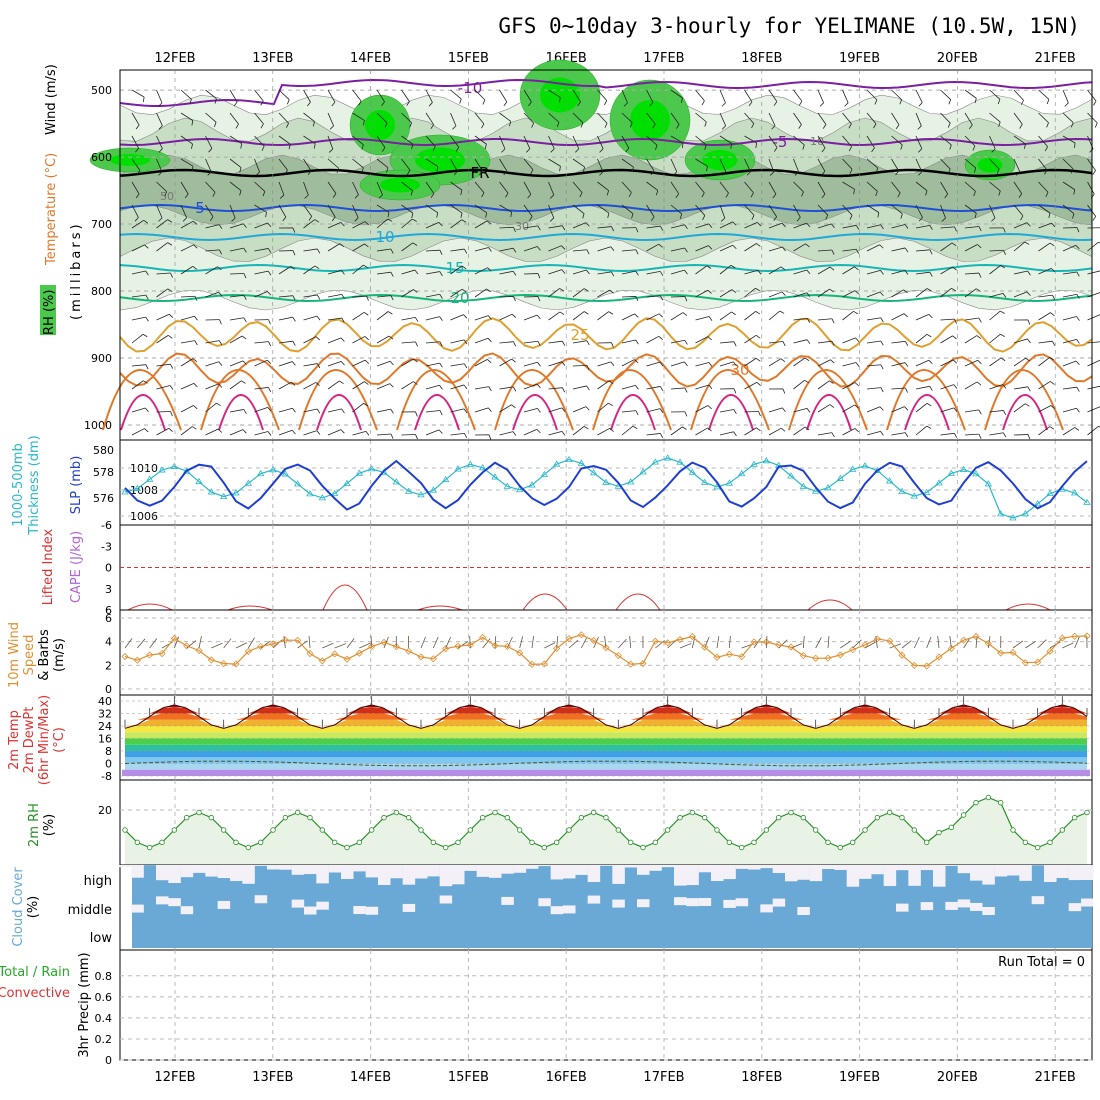 The width and height of the screenshot is (1100, 1100). What do you see at coordinates (200, 208) in the screenshot?
I see `contour-label: 5` at bounding box center [200, 208].